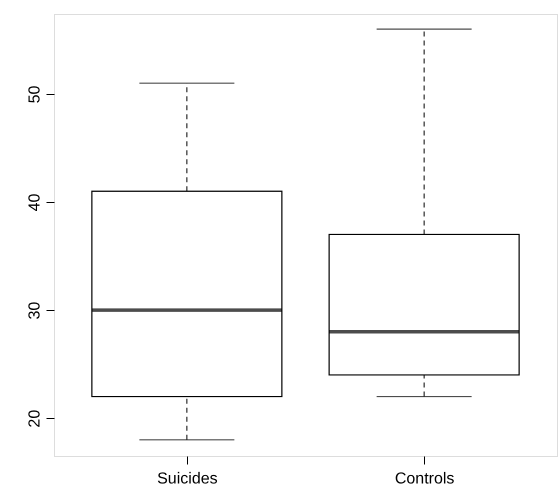 The height and width of the screenshot is (500, 559). Describe the element at coordinates (35, 419) in the screenshot. I see `y-tick-label: 20` at that location.